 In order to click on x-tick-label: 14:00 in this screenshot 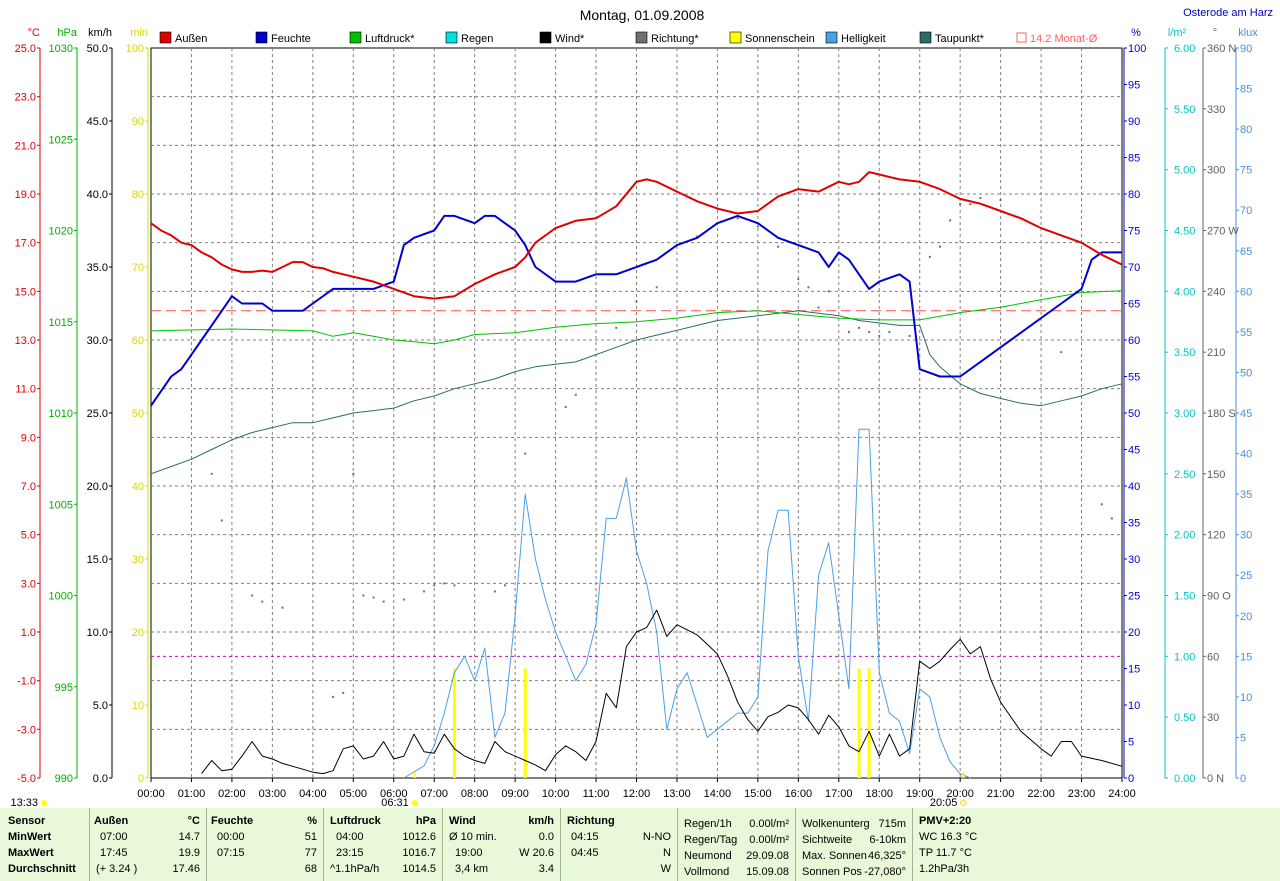, I will do `click(718, 794)`.